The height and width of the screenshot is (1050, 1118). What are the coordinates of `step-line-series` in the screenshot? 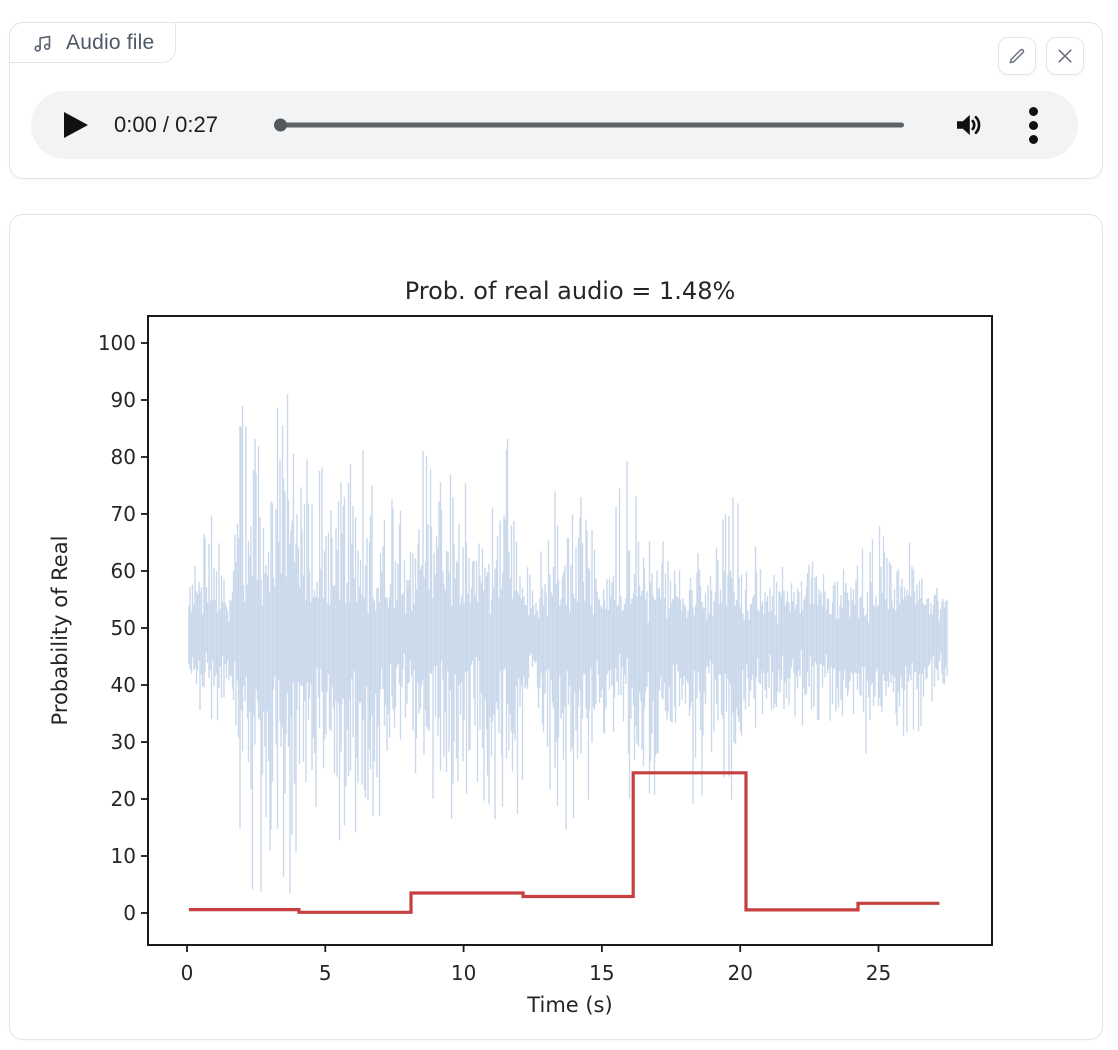 It's located at (564, 842).